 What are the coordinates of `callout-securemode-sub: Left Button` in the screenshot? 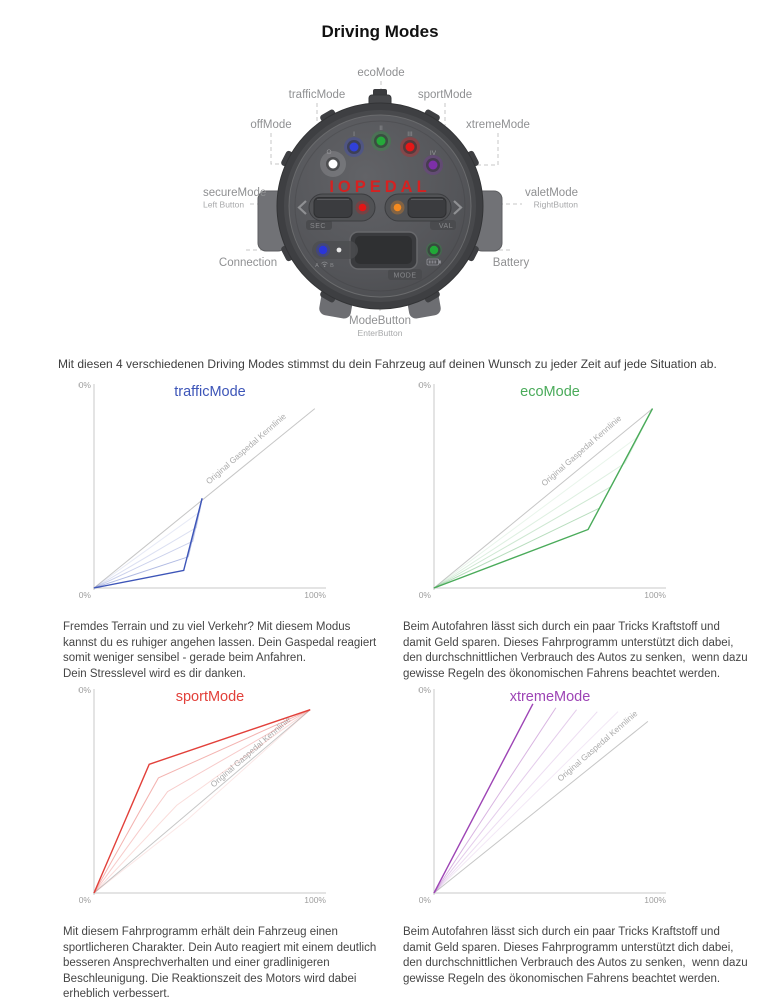 It's located at (223, 205).